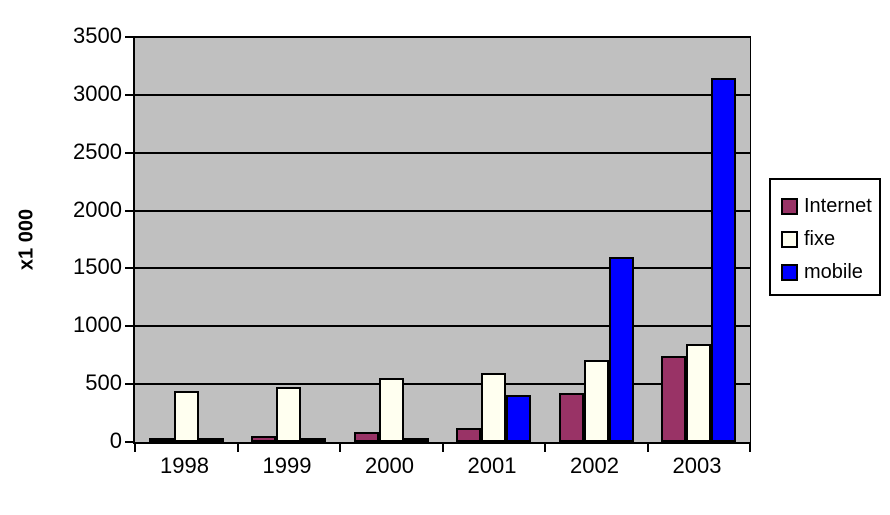 Image resolution: width=890 pixels, height=515 pixels. Describe the element at coordinates (674, 399) in the screenshot. I see `bar-internet-2003` at that location.